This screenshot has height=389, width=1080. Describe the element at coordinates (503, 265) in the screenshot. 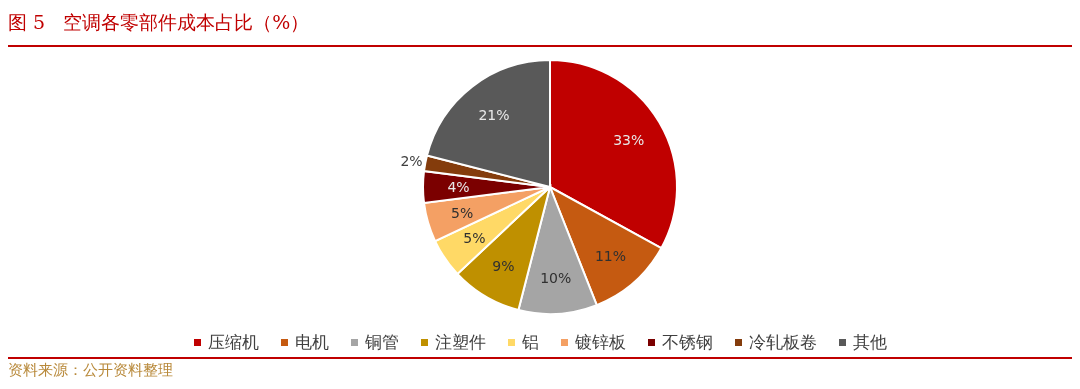

I see `data-label: 9%` at that location.